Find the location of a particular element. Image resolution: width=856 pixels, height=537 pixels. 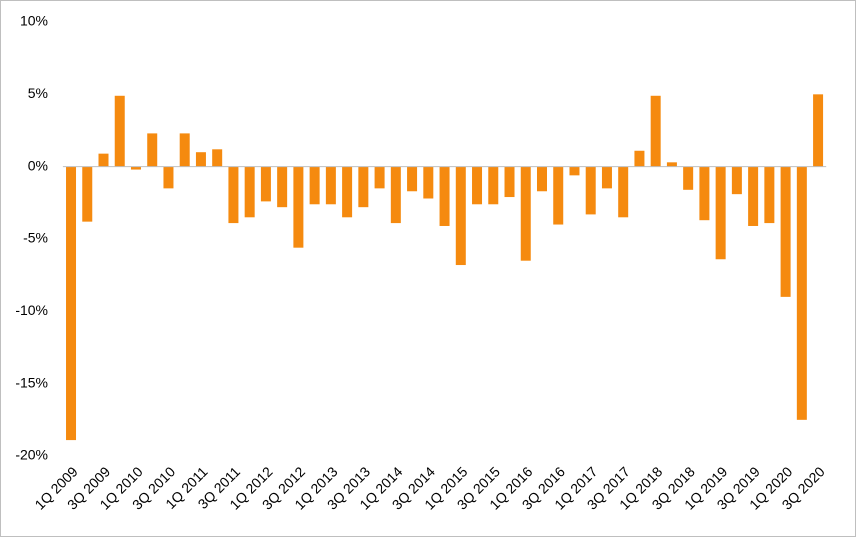

y-tick-label: -5% is located at coordinates (35, 238).